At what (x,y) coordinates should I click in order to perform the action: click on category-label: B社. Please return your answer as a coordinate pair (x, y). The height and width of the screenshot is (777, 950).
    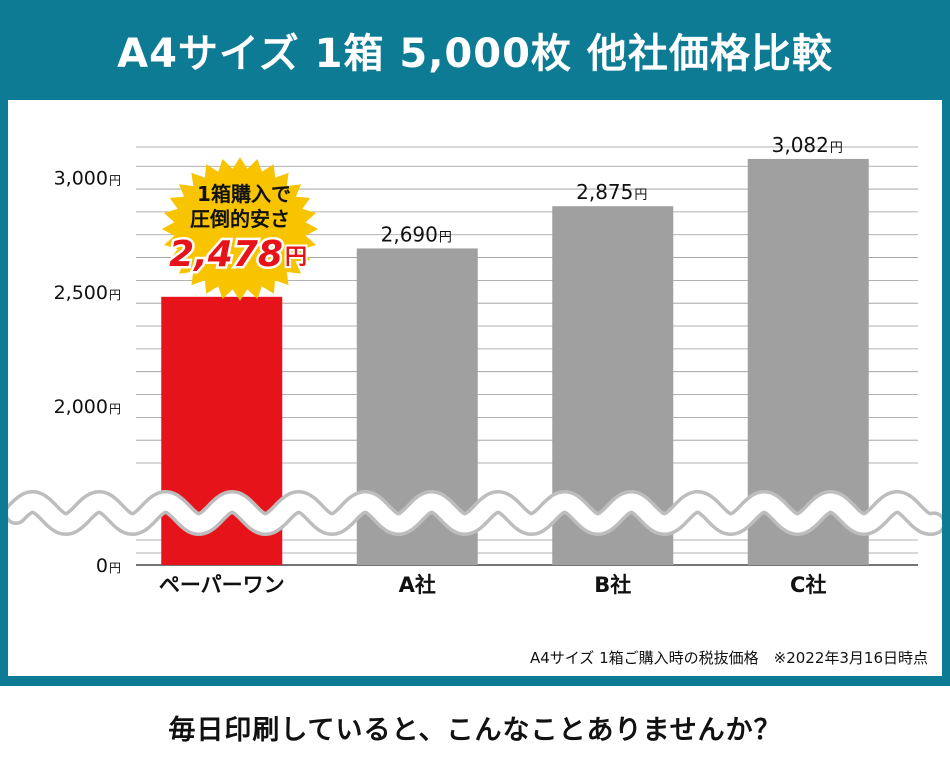
    Looking at the image, I should click on (612, 585).